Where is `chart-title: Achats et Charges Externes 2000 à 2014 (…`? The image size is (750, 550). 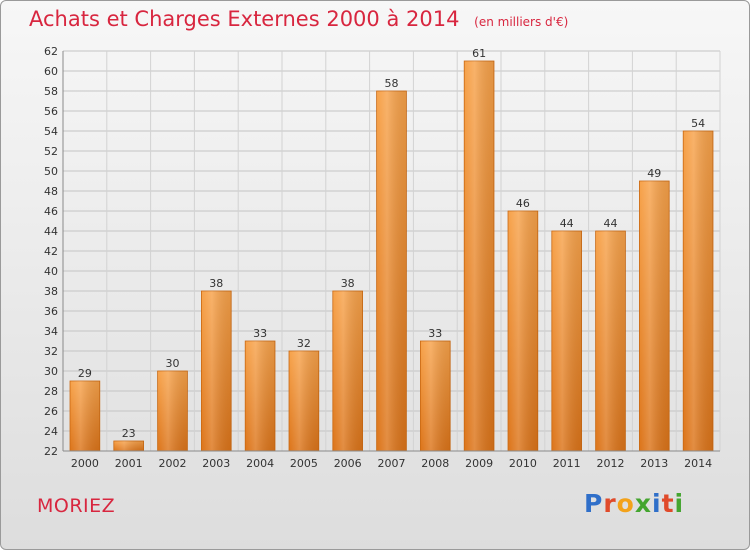
chart-title: Achats et Charges Externes 2000 à 2014 (… is located at coordinates (298, 19).